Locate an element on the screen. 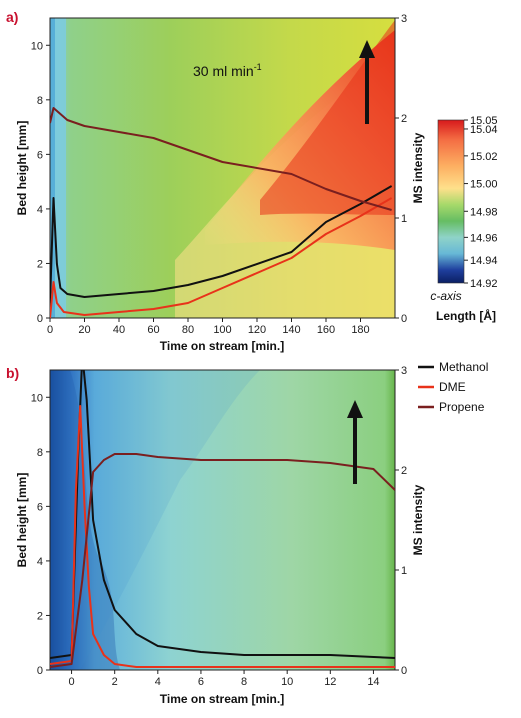  panel-b-xlabel: Time on stream [min.] is located at coordinates (222, 699).